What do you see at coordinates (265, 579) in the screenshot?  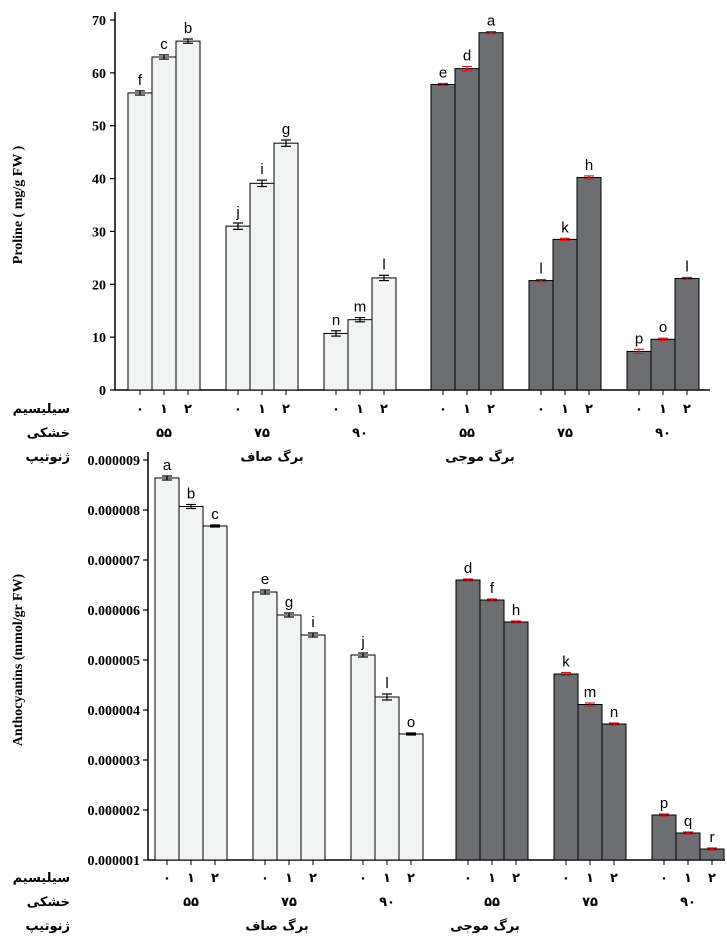 I see `significance-letter: e` at bounding box center [265, 579].